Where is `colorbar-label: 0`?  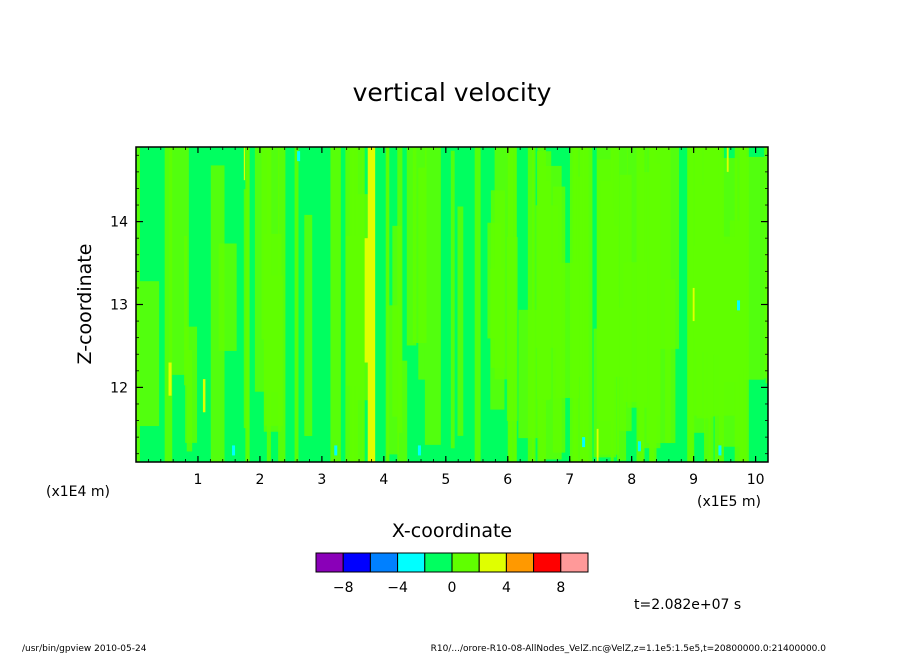 colorbar-label: 0 is located at coordinates (452, 588).